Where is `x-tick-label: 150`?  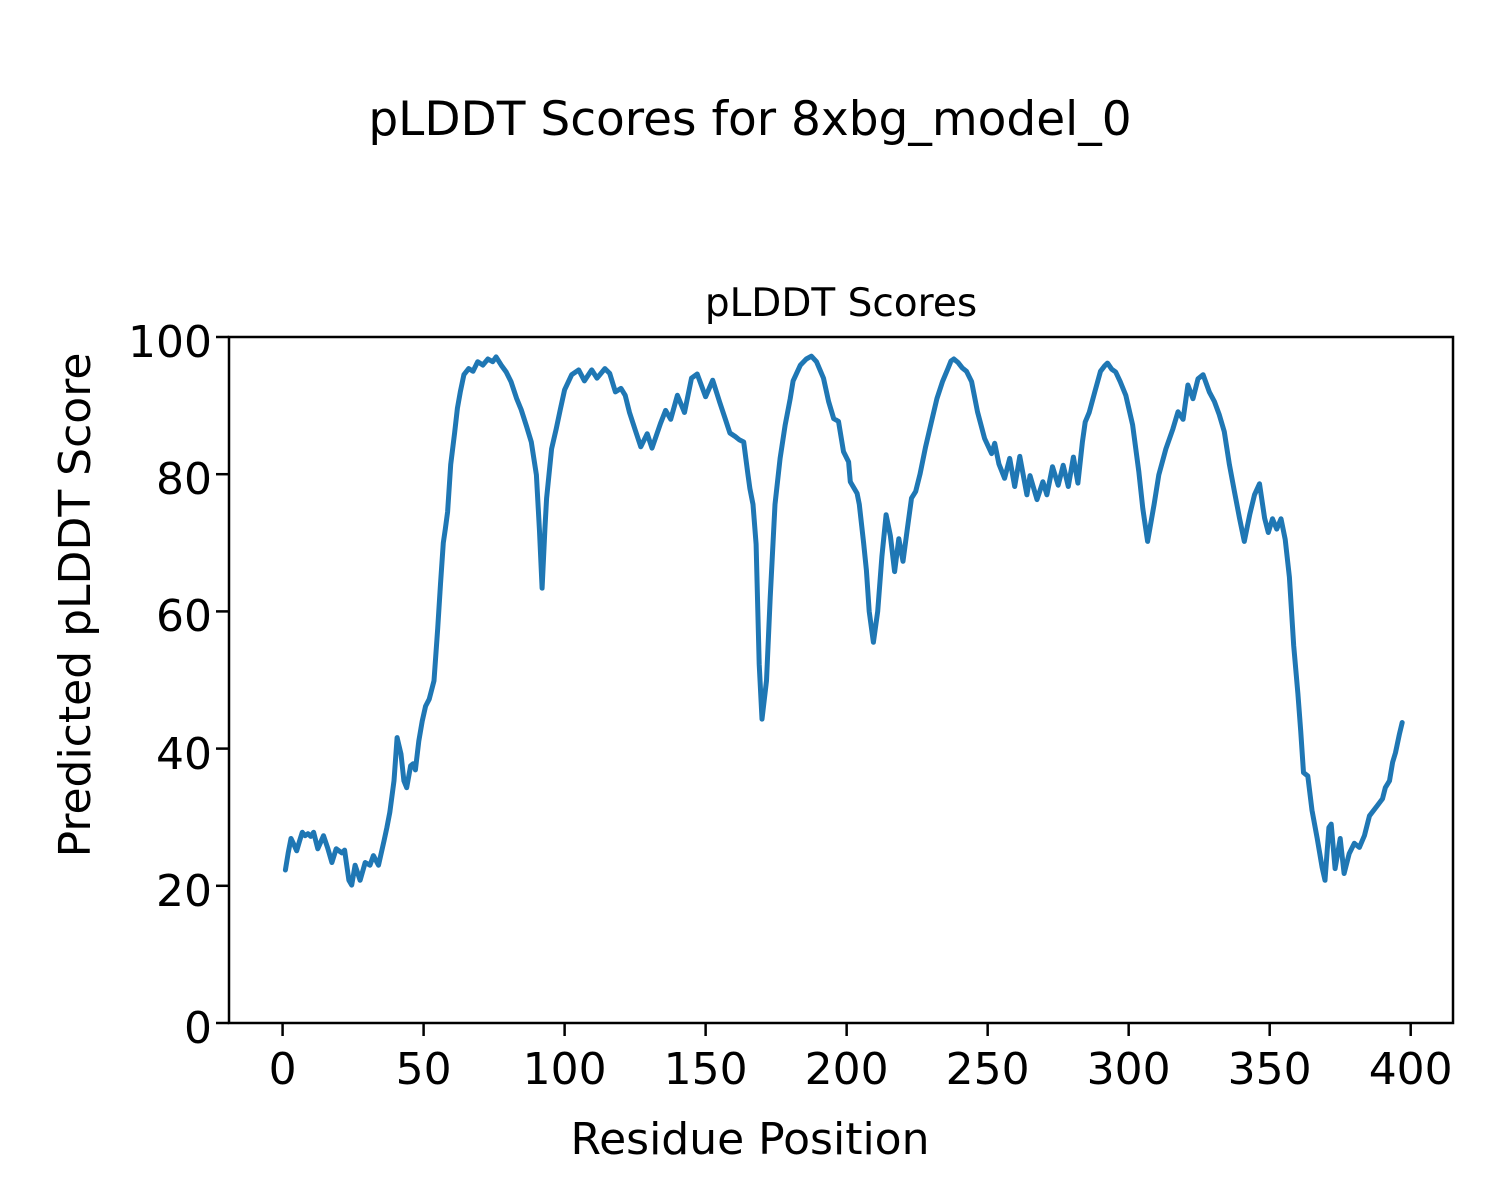
x-tick-label: 150 is located at coordinates (705, 1069).